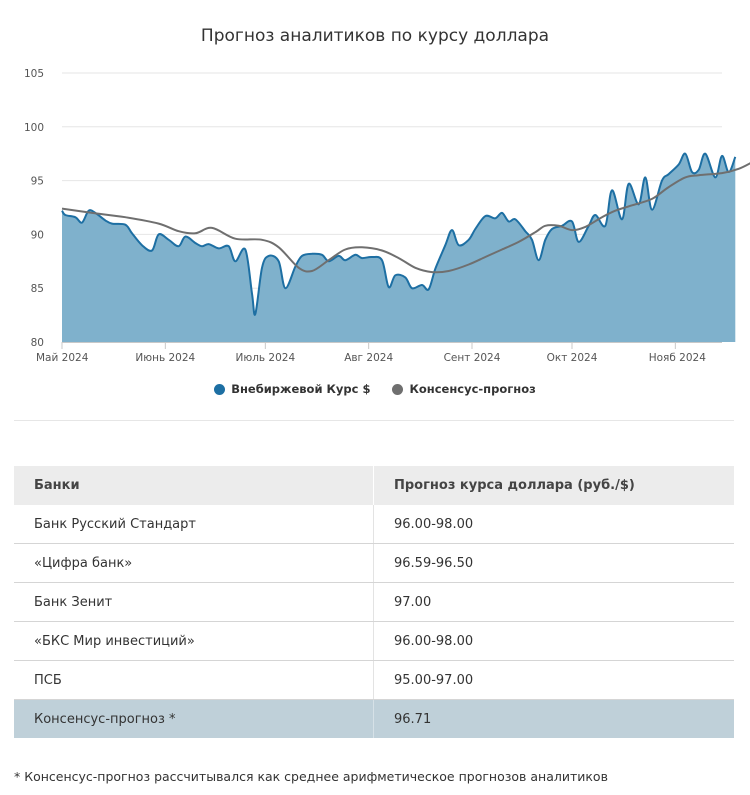 The height and width of the screenshot is (795, 750). Describe the element at coordinates (398, 389) in the screenshot. I see `legend-dot-consensus` at that location.